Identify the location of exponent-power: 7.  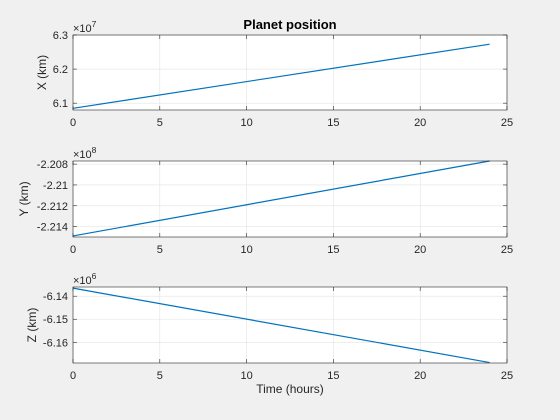
(94, 24).